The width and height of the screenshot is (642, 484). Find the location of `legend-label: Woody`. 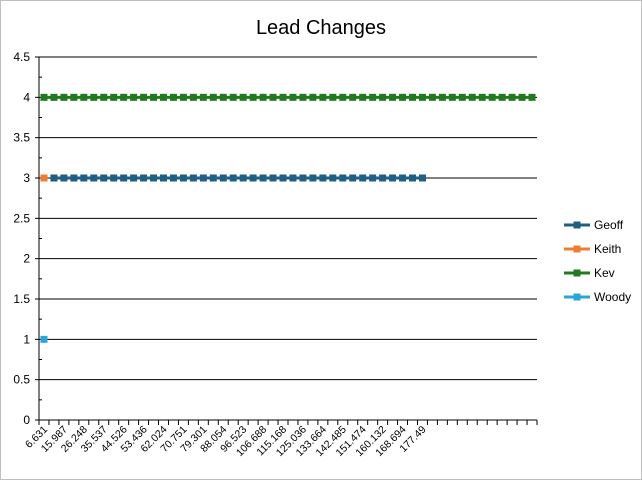

legend-label: Woody is located at coordinates (612, 297).